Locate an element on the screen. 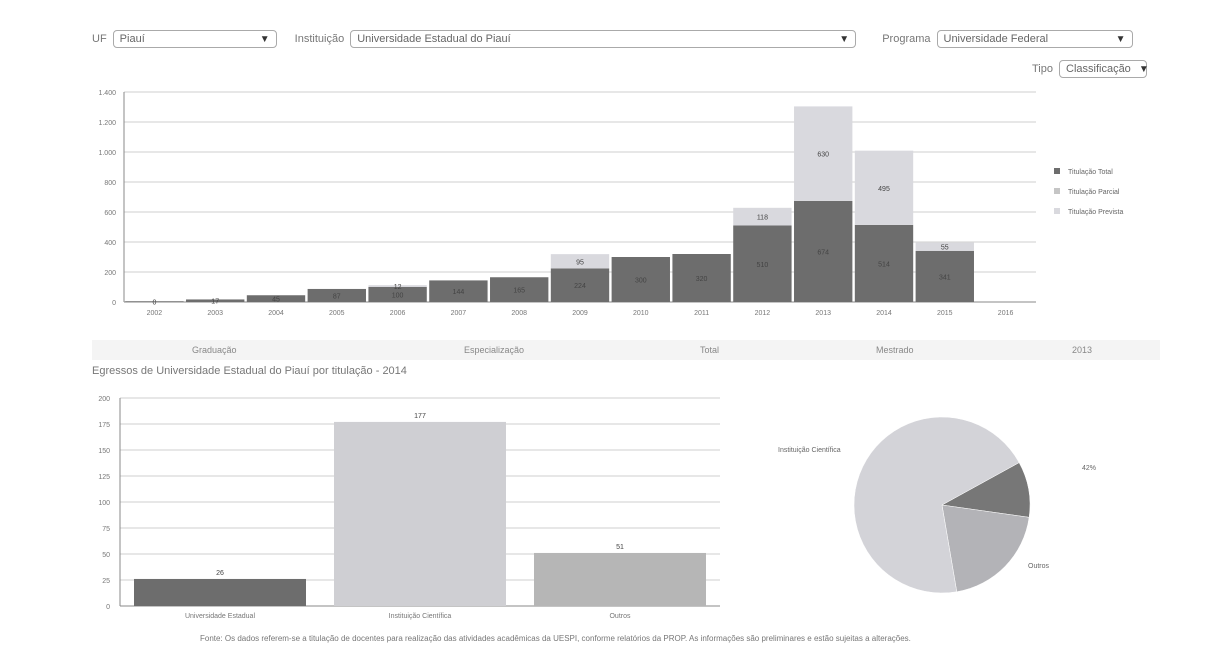 Image resolution: width=1230 pixels, height=672 pixels. x-tick-label: 2003 is located at coordinates (215, 313).